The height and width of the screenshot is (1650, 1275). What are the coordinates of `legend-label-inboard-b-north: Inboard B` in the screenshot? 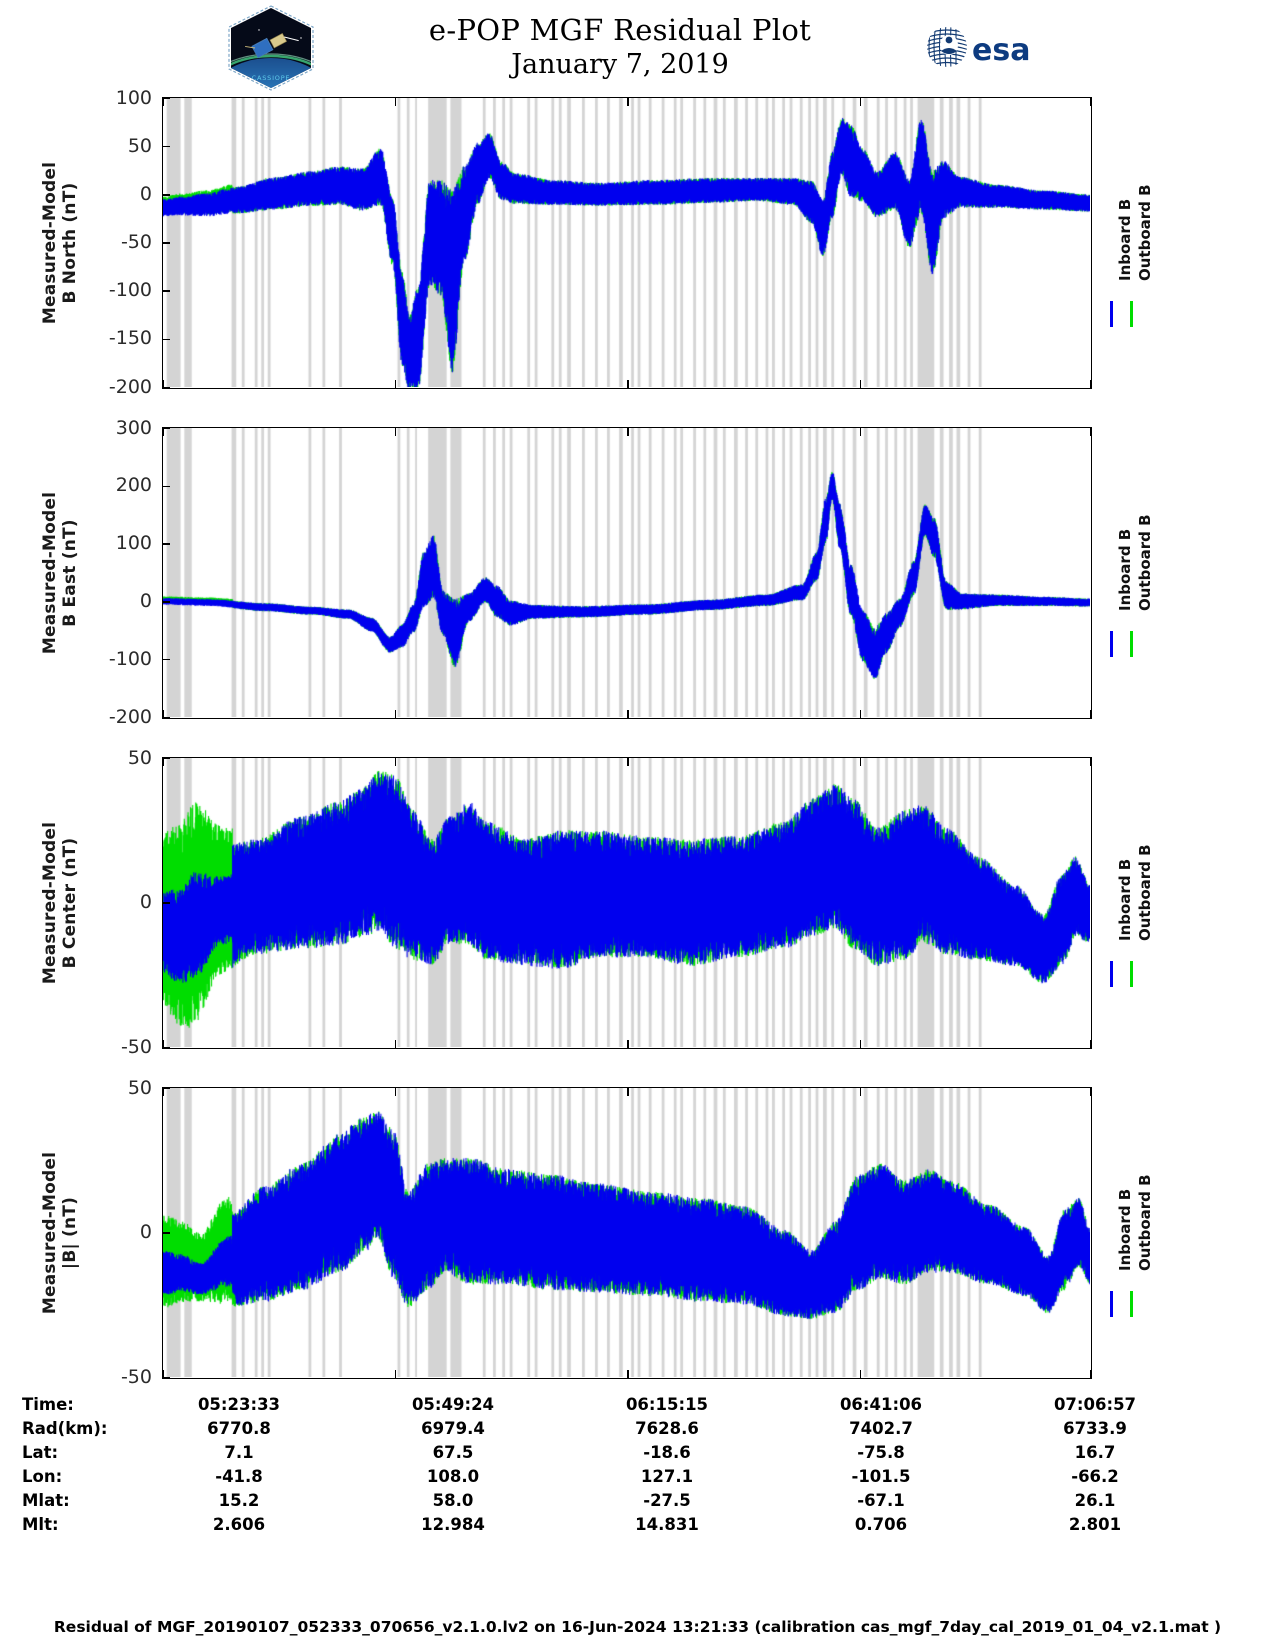 It's located at (1125, 239).